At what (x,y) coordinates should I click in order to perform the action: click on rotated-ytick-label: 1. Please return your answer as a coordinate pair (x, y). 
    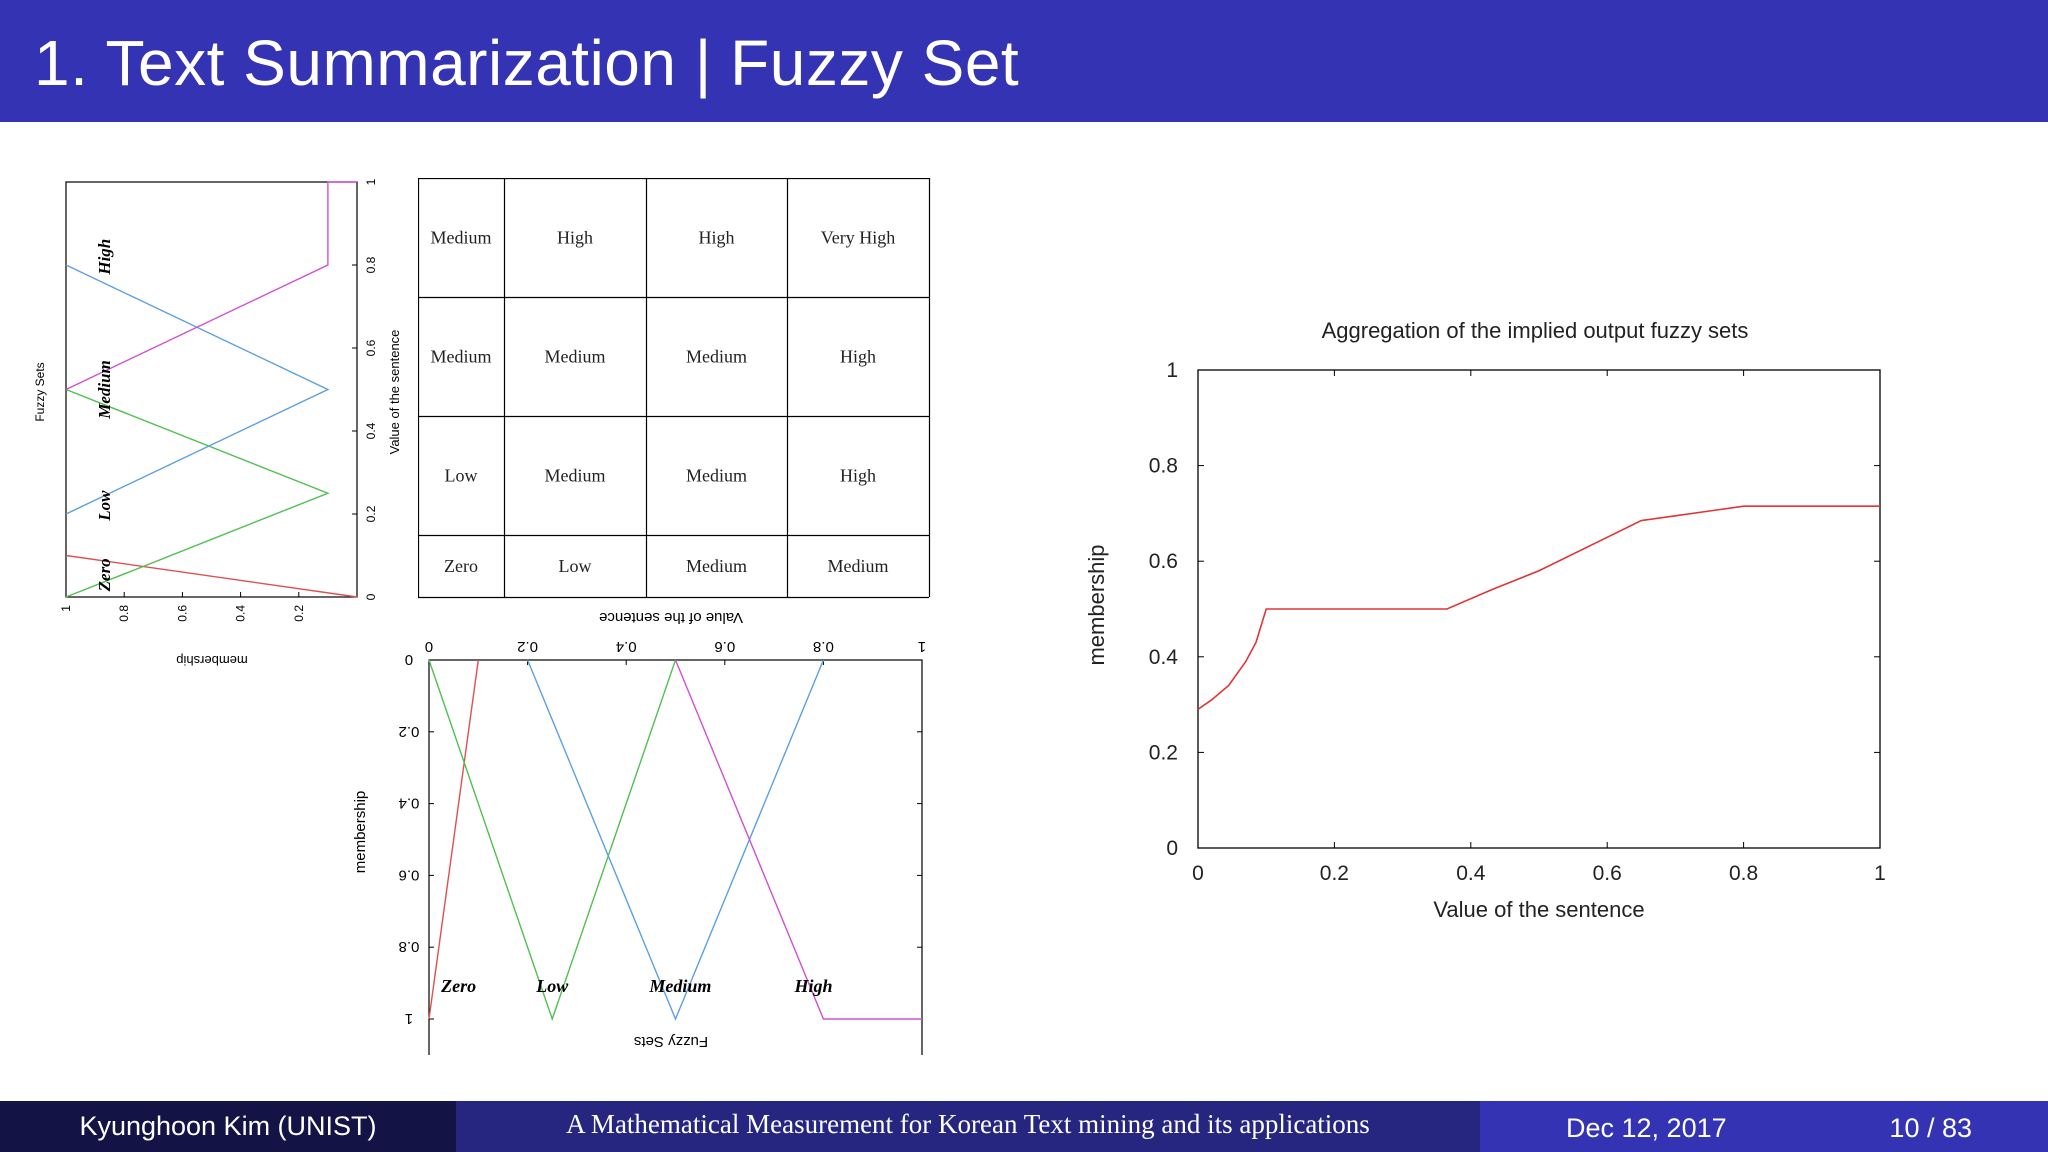
    Looking at the image, I should click on (371, 181).